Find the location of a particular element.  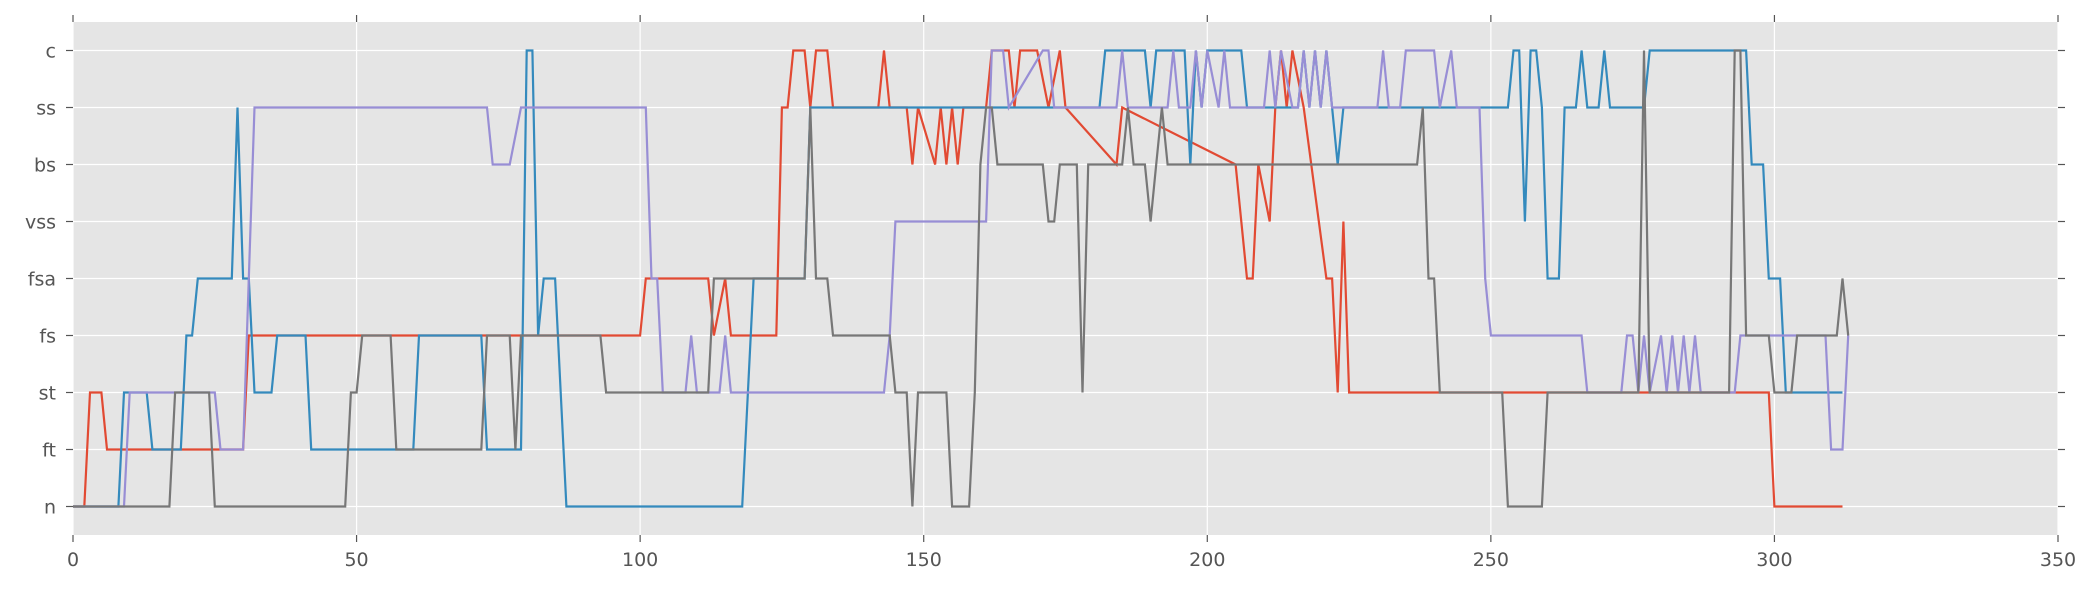

y-axis-labels: n ft st fs fsa vss bs ss c is located at coordinates (40, 280).